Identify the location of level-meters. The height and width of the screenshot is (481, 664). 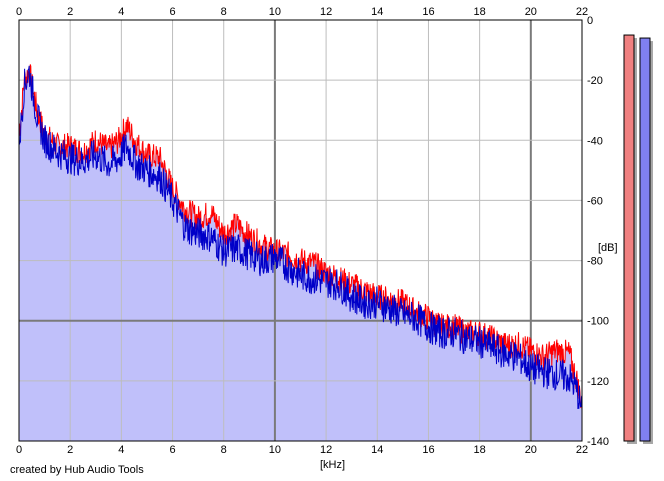
(638, 239).